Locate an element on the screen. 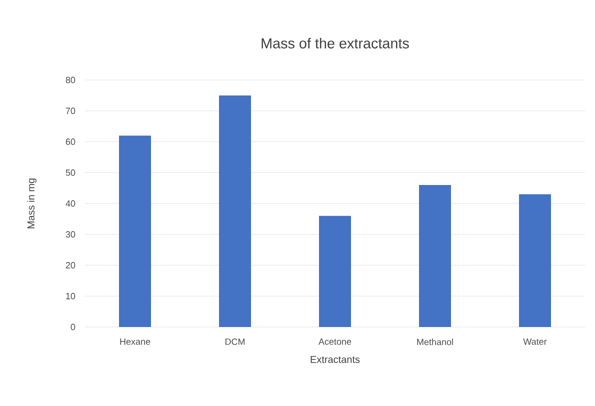 This screenshot has height=406, width=595. y-tick-label: 70 is located at coordinates (71, 111).